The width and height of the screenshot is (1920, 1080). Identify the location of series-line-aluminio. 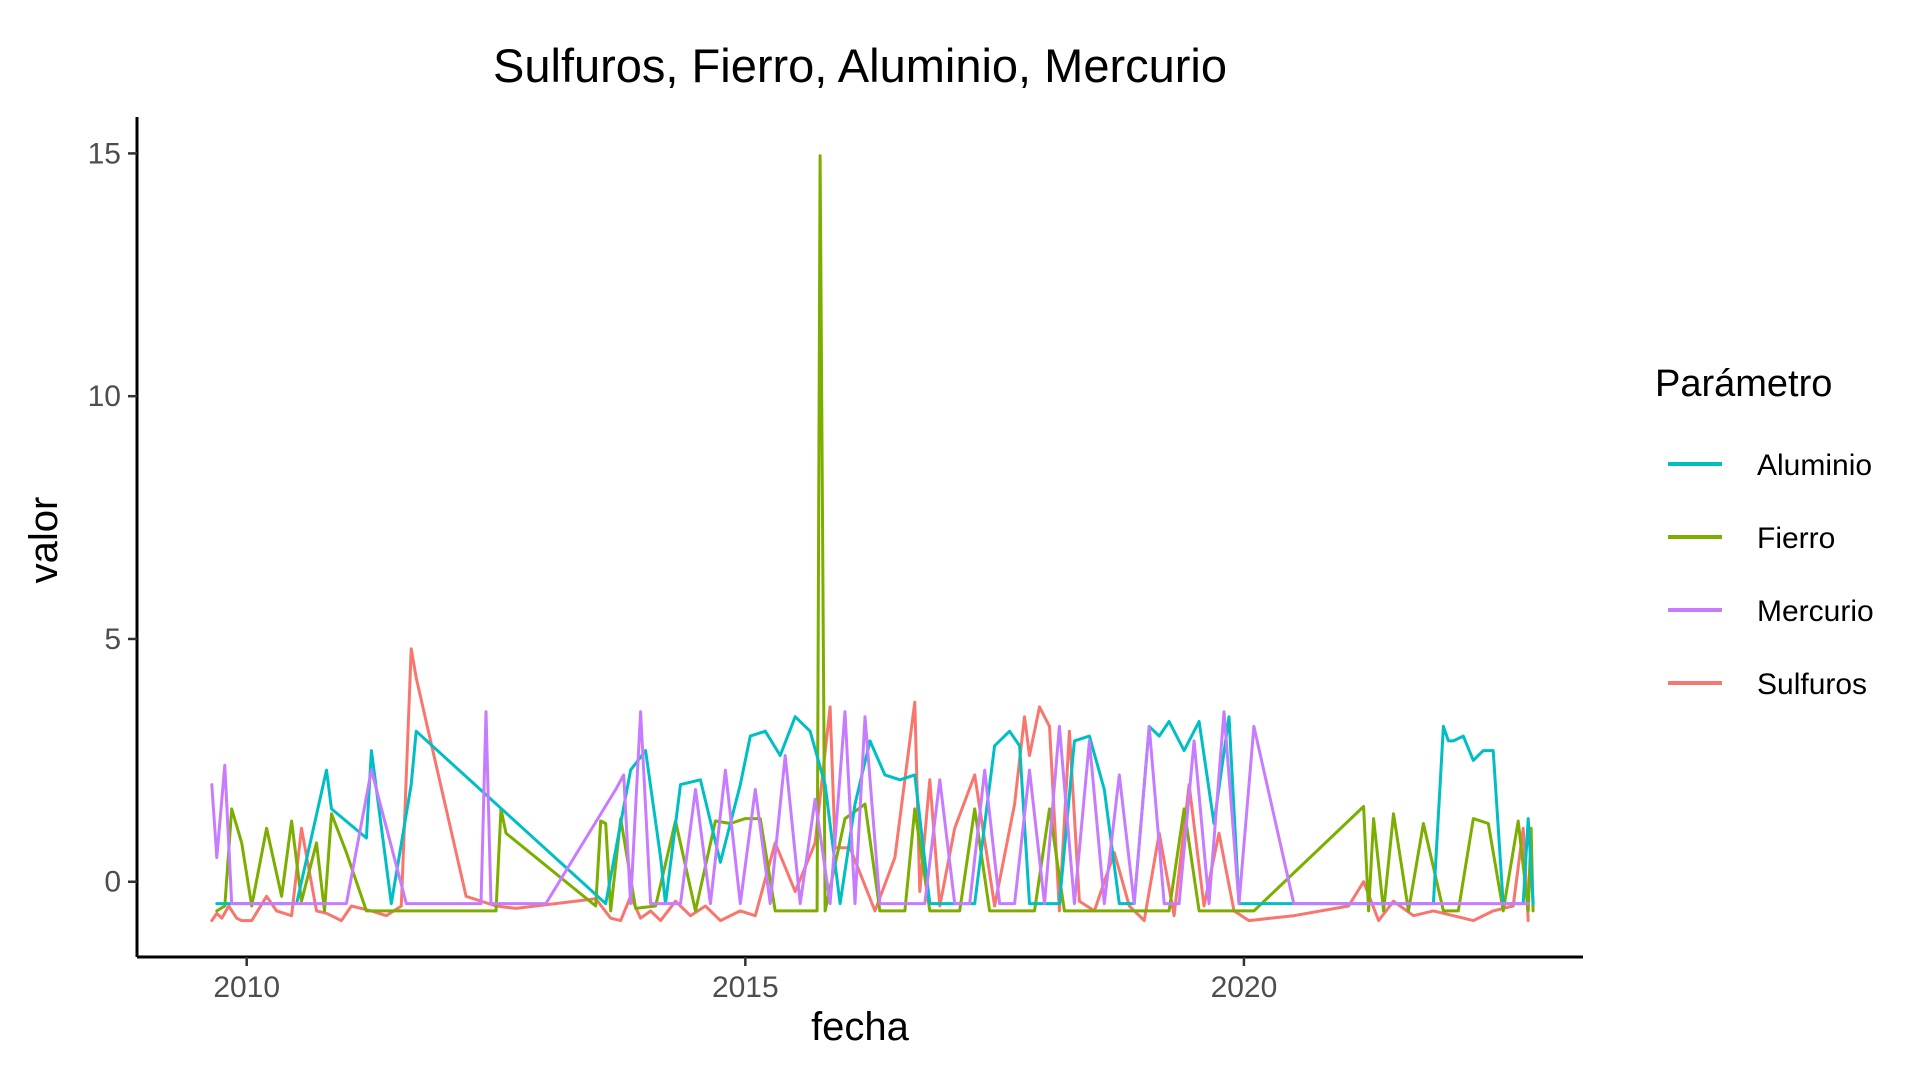
(875, 810).